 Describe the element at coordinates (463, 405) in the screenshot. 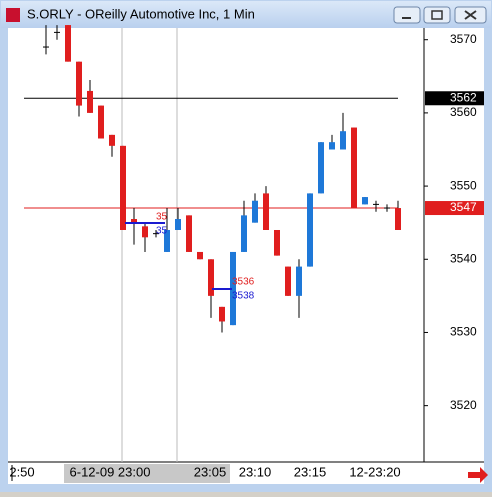

I see `y-tick-label: 3520` at that location.